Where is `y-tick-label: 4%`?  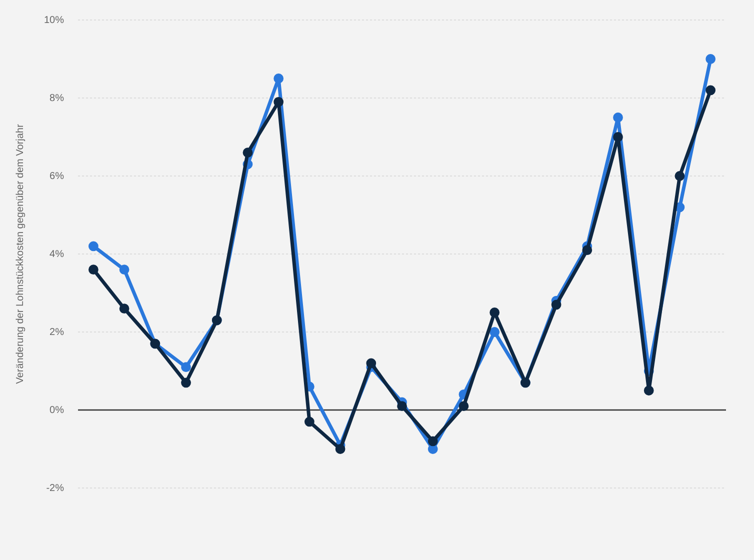
y-tick-label: 4% is located at coordinates (57, 254).